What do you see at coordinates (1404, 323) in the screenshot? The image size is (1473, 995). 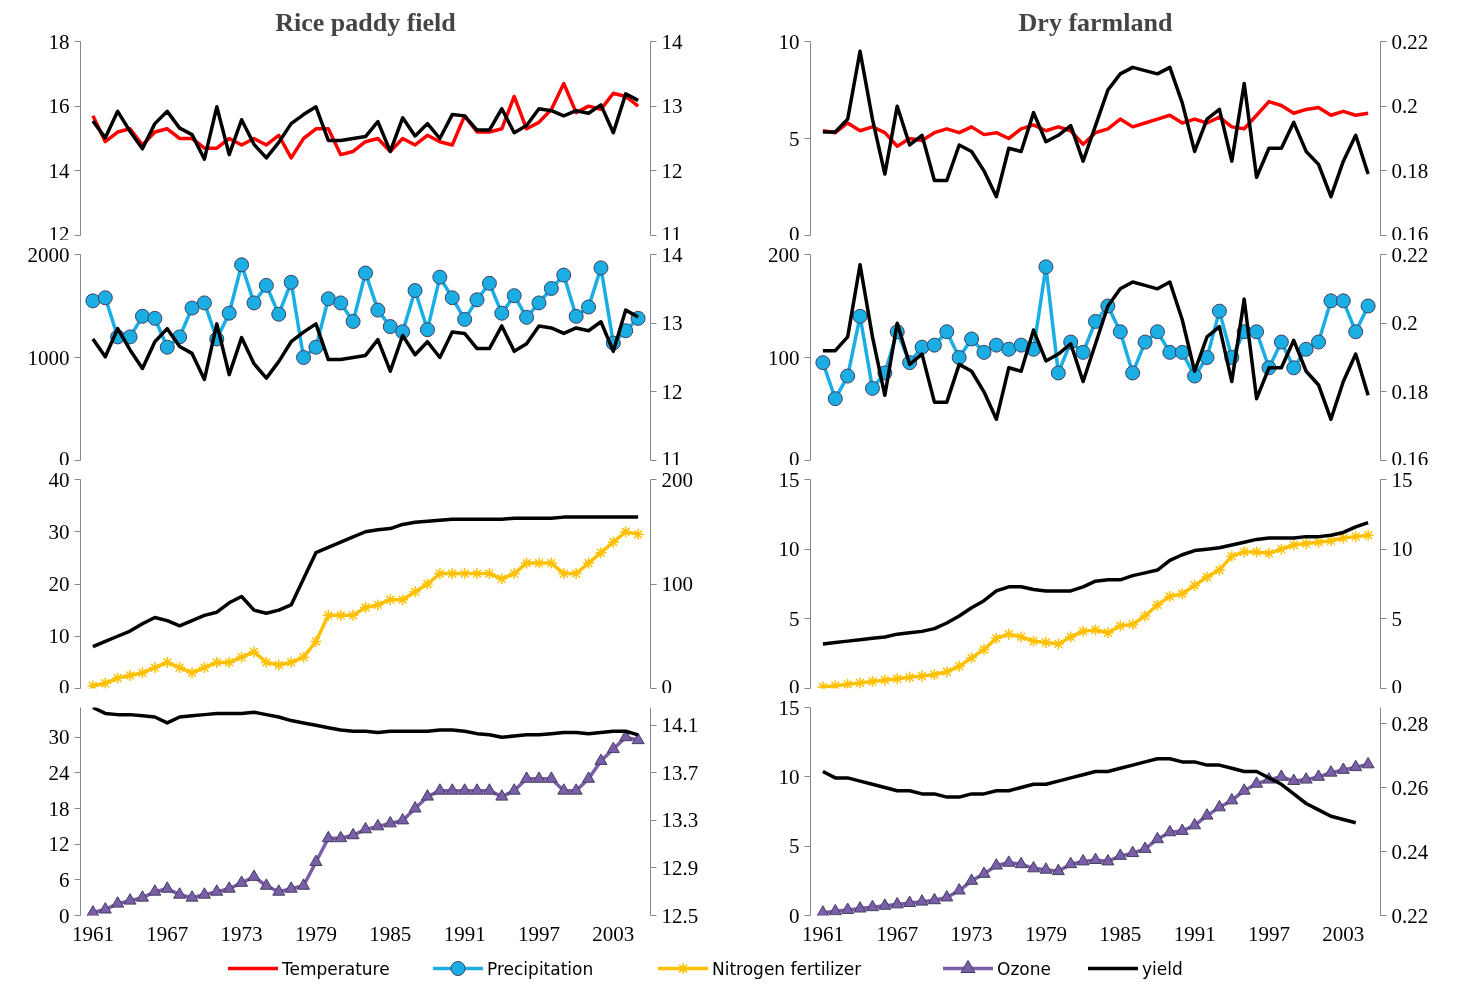 I see `y2-tick-label: 0.2` at bounding box center [1404, 323].